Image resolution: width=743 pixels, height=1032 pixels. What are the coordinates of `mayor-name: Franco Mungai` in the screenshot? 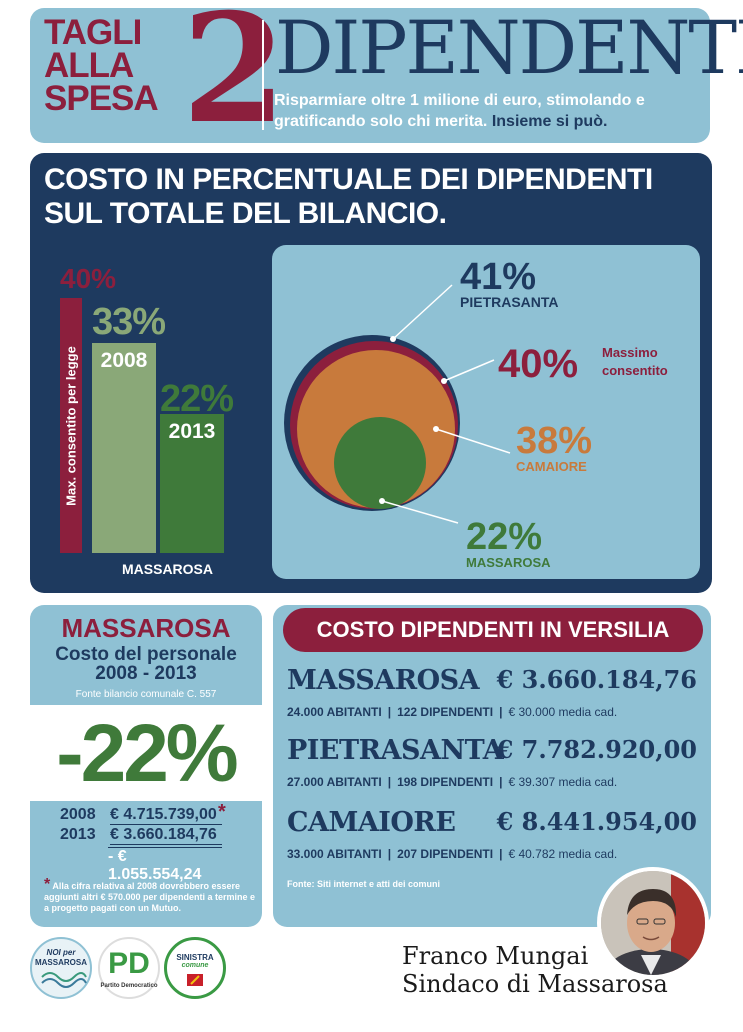 It's located at (495, 956).